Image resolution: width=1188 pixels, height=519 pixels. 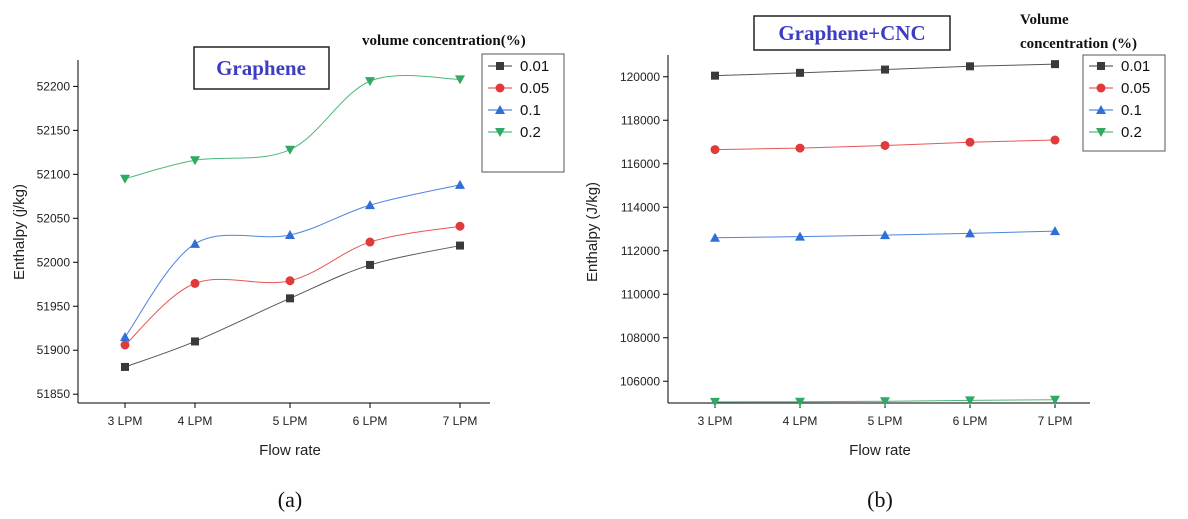 What do you see at coordinates (54, 262) in the screenshot?
I see `y-tick-label: 52000` at bounding box center [54, 262].